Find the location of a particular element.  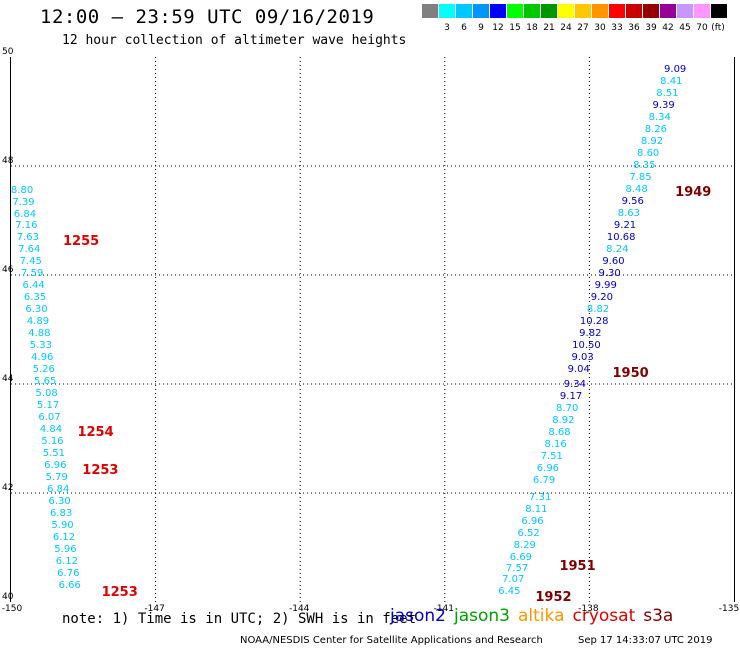

page-title: 12:00 – 23:59 UTC 09/16/2019 is located at coordinates (207, 17).